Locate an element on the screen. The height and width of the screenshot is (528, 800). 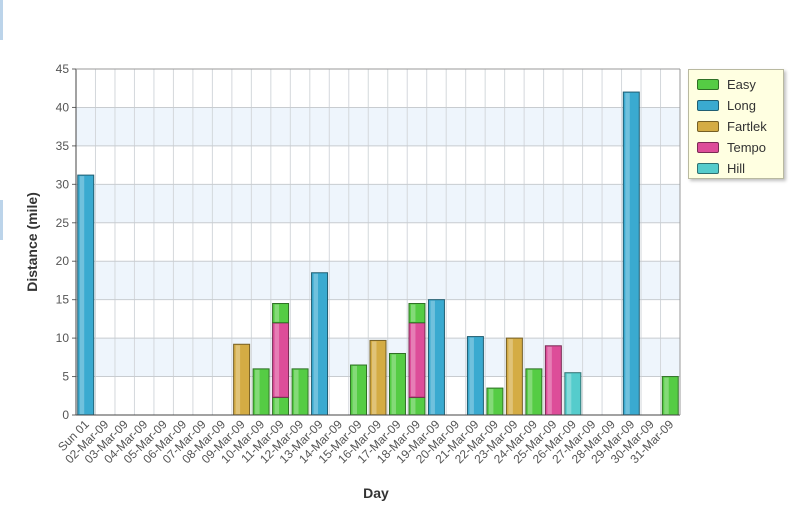
legend: Easy Long Fartlek Tempo Hill is located at coordinates (736, 124).